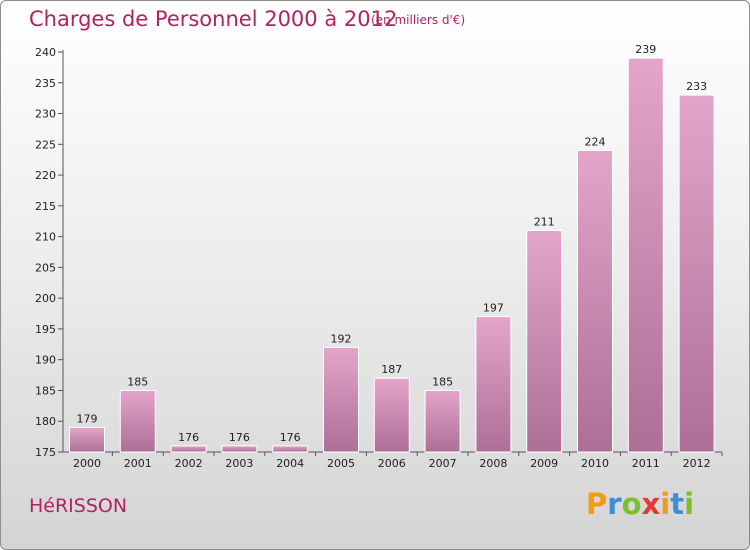 The height and width of the screenshot is (550, 750). Describe the element at coordinates (595, 141) in the screenshot. I see `bar-value-label: 224` at that location.